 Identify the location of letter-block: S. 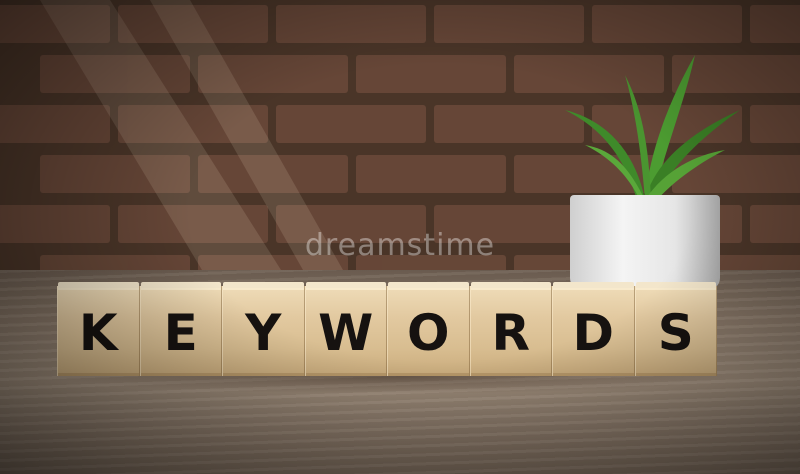
(675, 329).